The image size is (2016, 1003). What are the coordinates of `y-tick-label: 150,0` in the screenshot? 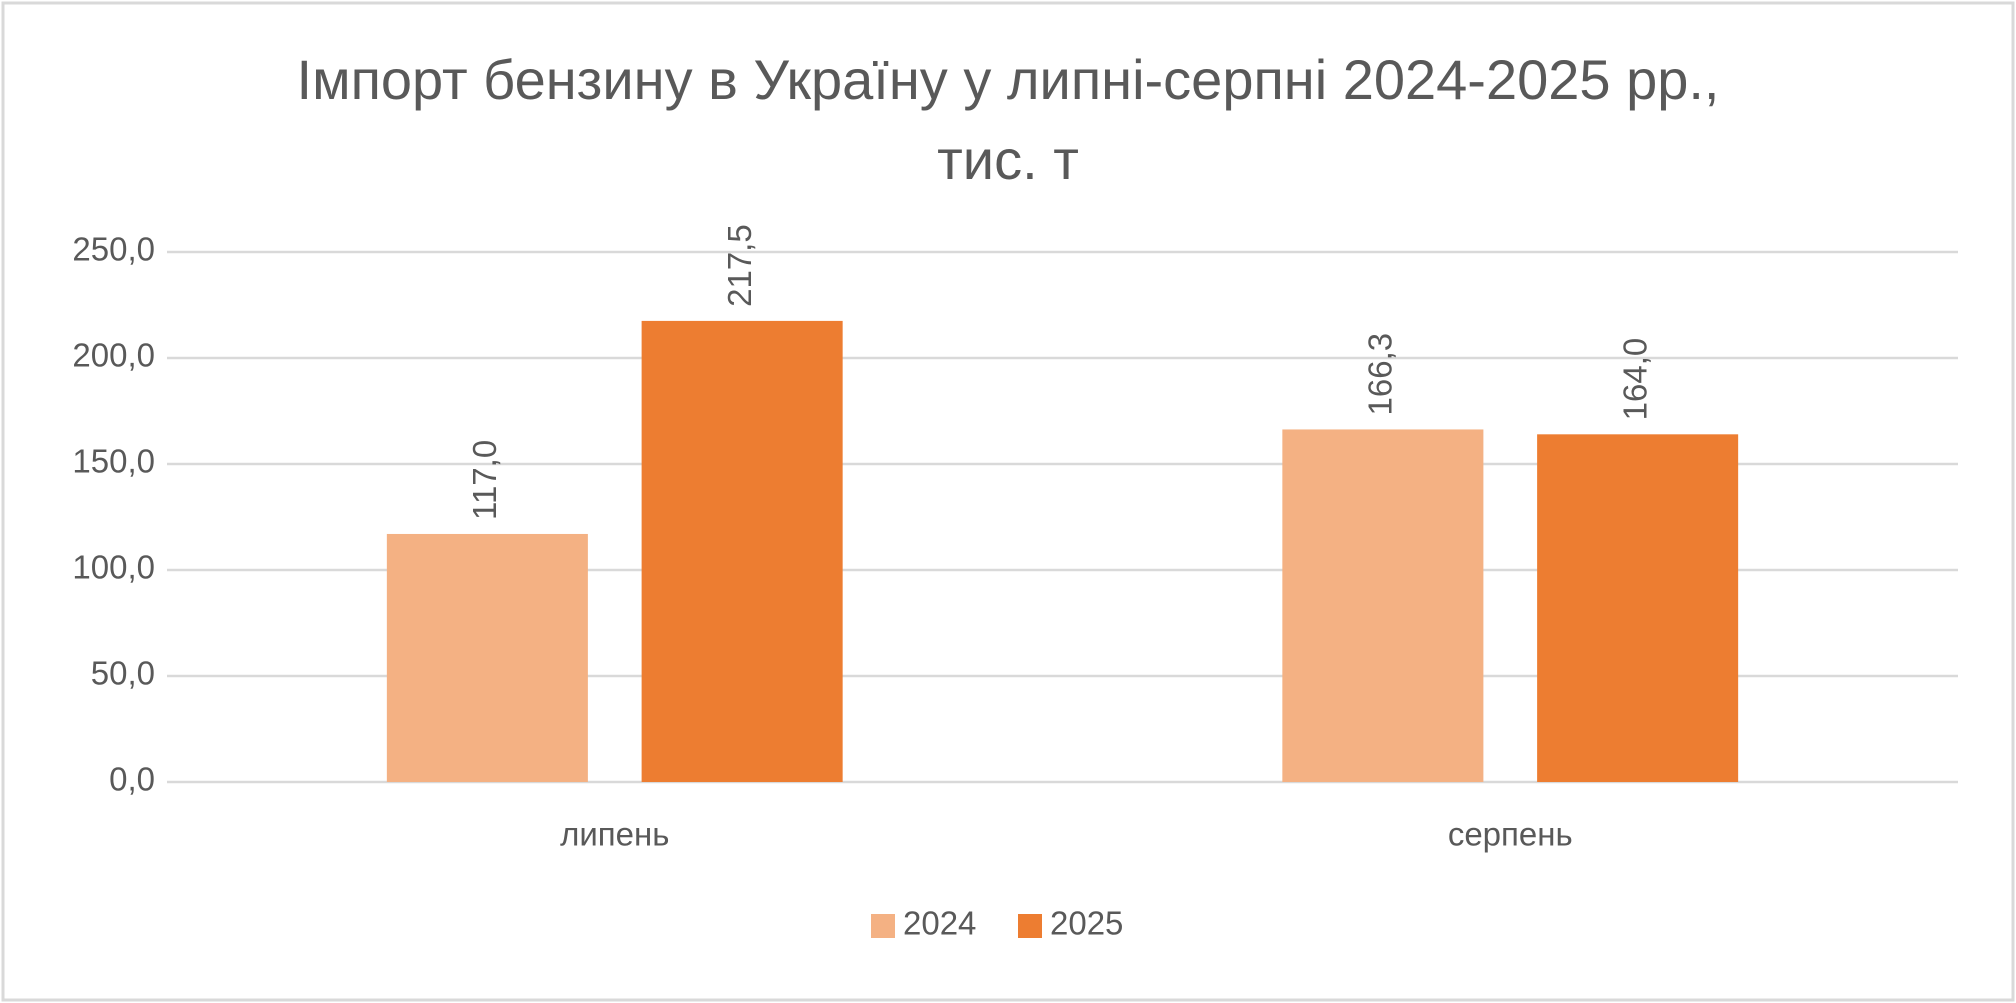 It's located at (113, 461).